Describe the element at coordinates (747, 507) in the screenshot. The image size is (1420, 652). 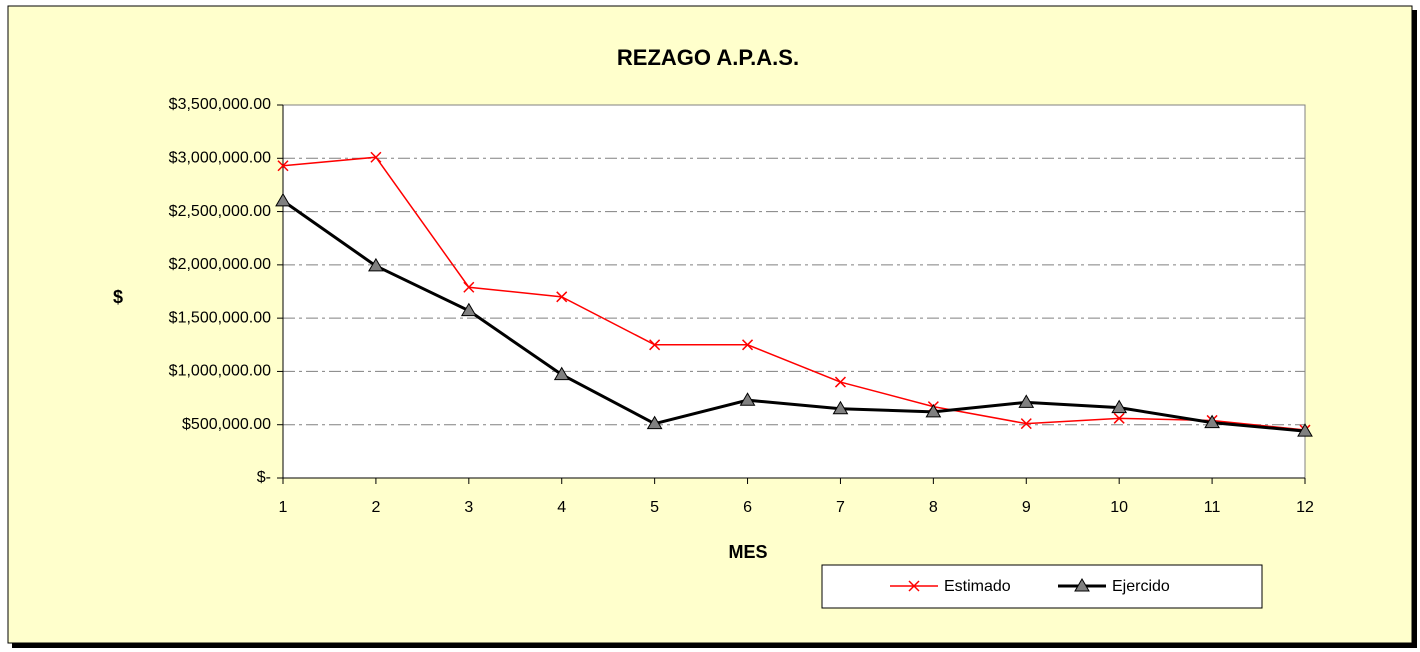
I see `x-tick-label: 6` at that location.